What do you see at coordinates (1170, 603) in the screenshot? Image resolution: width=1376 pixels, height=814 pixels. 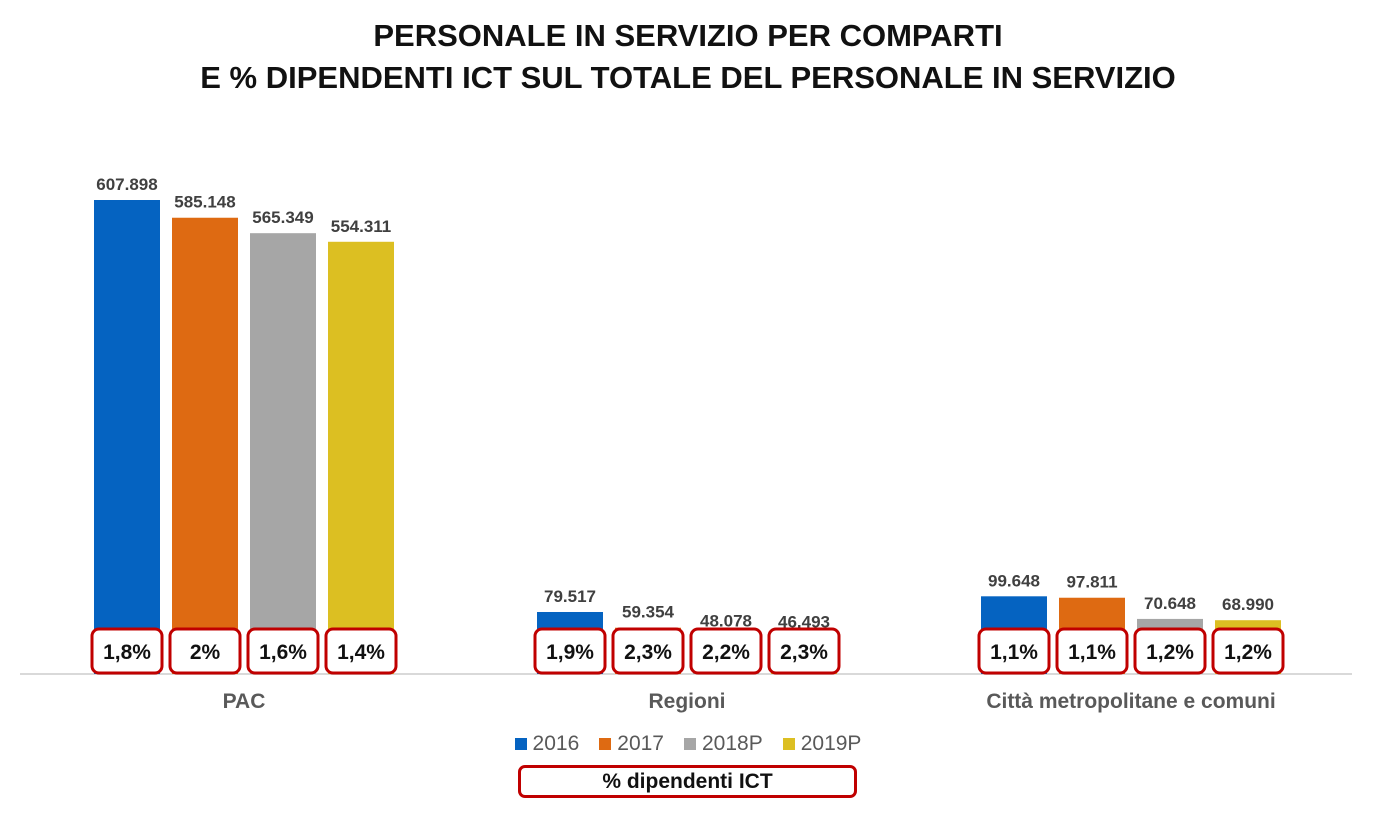 I see `bar-value-label: 70.648` at bounding box center [1170, 603].